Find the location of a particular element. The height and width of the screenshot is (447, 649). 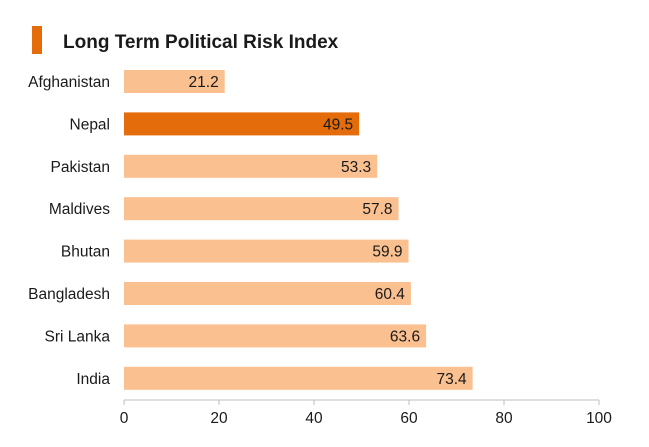

bar-afghanistan is located at coordinates (174, 81).